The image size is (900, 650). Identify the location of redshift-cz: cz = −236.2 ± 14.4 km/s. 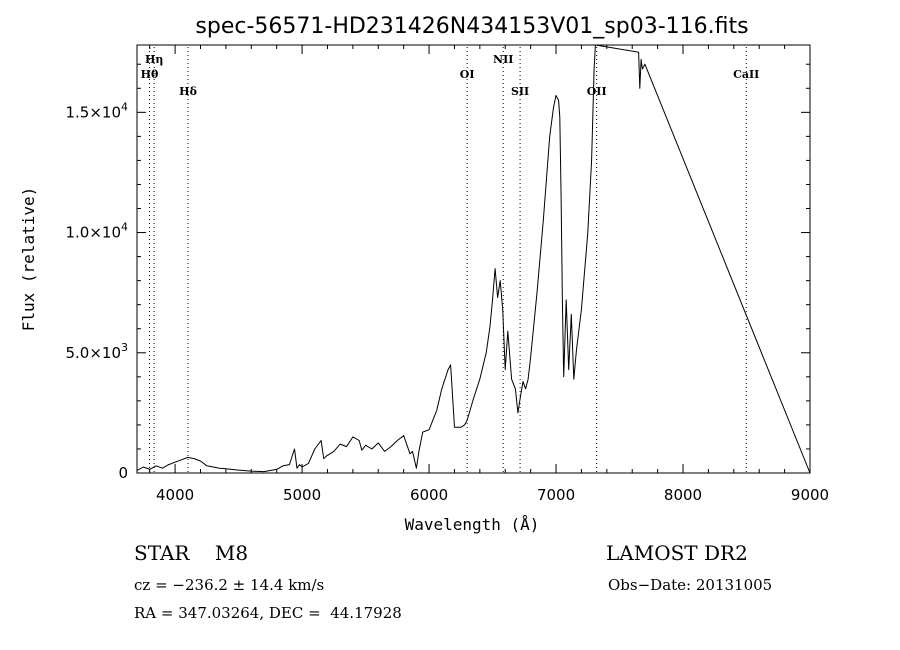
(229, 585).